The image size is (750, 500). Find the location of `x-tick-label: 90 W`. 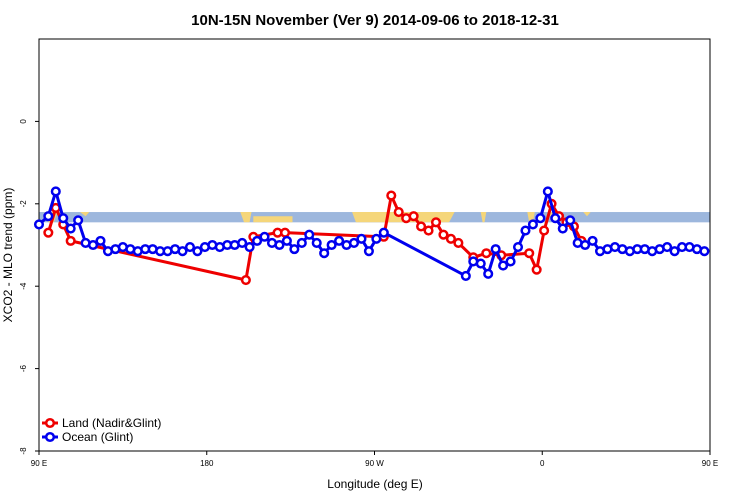

x-tick-label: 90 W is located at coordinates (374, 463).